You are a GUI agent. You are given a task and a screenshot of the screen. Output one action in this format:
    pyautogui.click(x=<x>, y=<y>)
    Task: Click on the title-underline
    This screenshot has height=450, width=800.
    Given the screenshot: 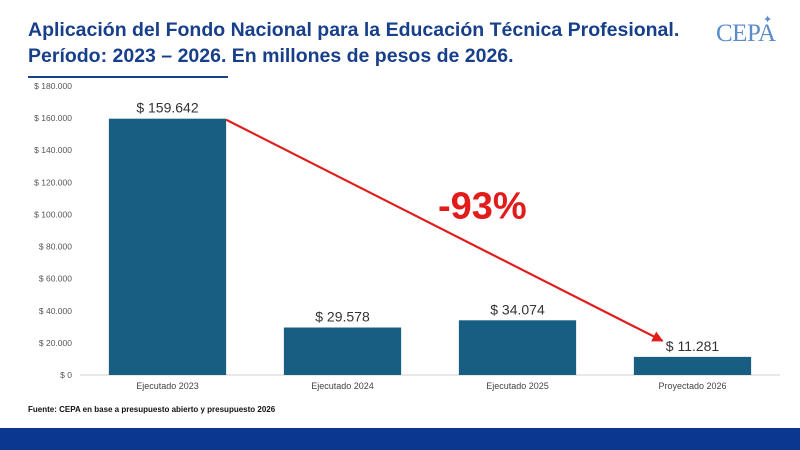 What is the action you would take?
    pyautogui.click(x=128, y=77)
    